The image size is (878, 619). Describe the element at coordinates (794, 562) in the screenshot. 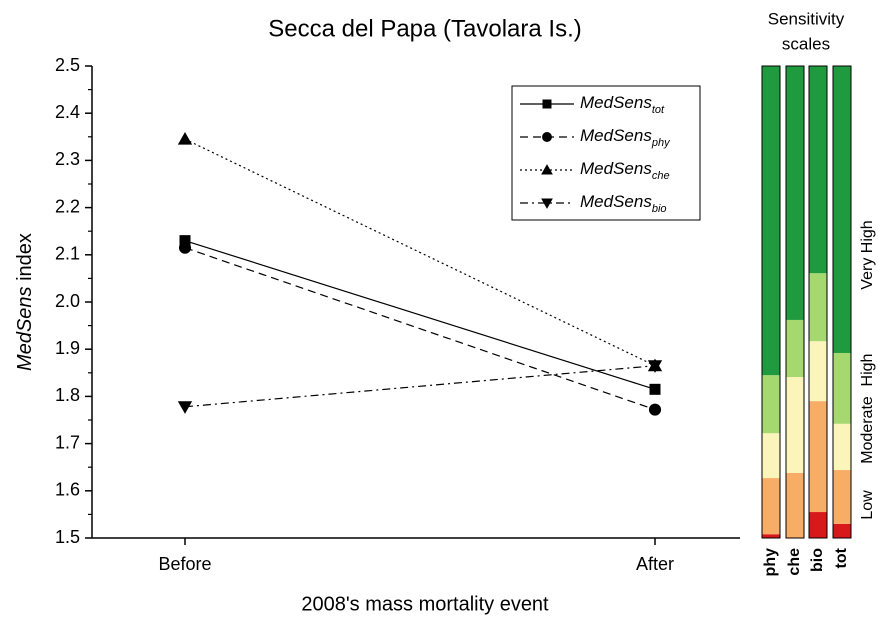

I see `bar-label: che` at that location.